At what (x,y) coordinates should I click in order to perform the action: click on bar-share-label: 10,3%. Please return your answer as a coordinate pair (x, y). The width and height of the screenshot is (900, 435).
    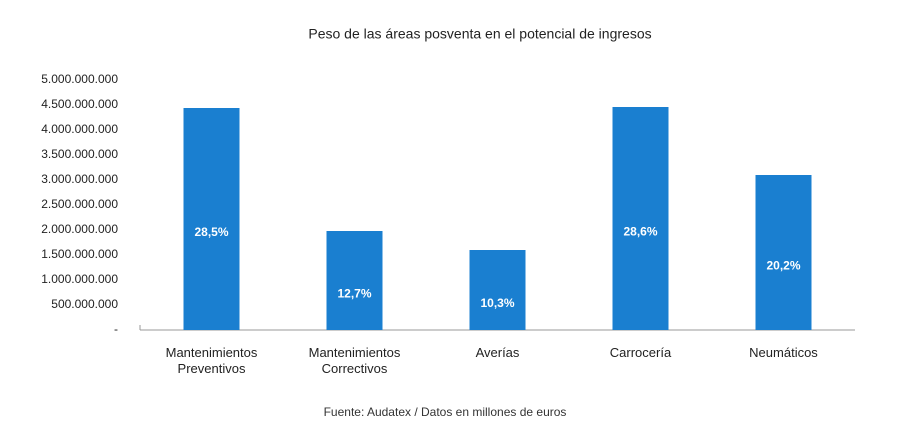
    Looking at the image, I should click on (497, 303).